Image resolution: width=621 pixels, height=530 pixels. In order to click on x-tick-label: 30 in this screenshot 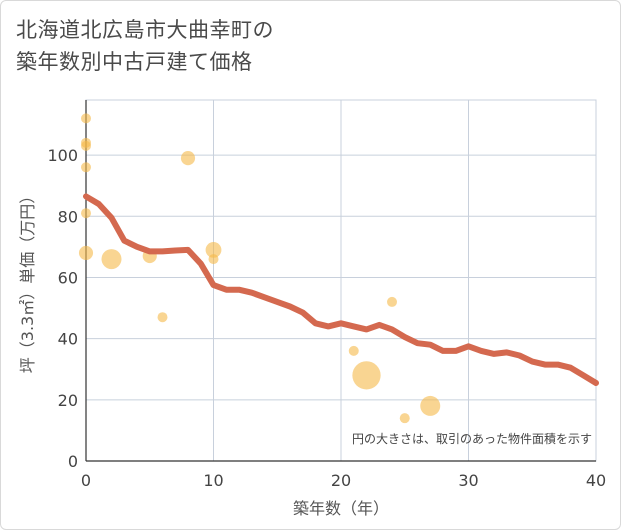, I will do `click(468, 480)`.